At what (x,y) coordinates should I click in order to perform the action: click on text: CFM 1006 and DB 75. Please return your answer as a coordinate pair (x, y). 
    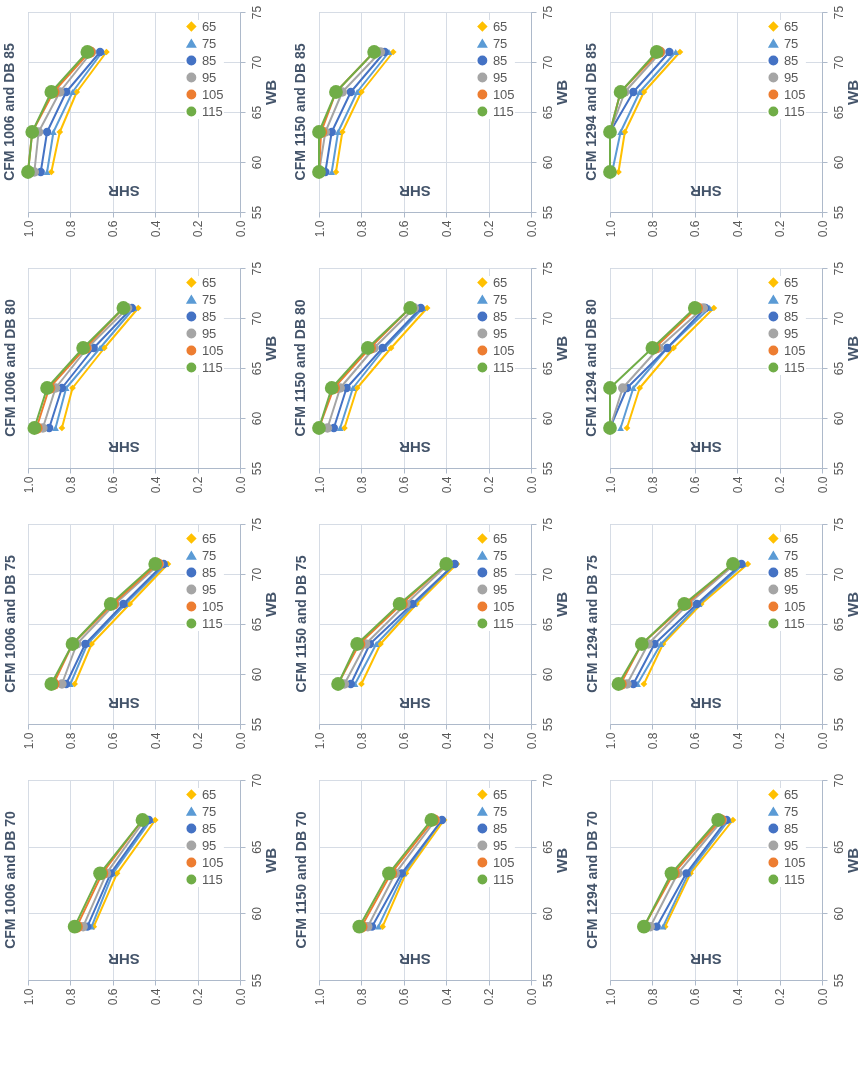
    Looking at the image, I should click on (10, 623).